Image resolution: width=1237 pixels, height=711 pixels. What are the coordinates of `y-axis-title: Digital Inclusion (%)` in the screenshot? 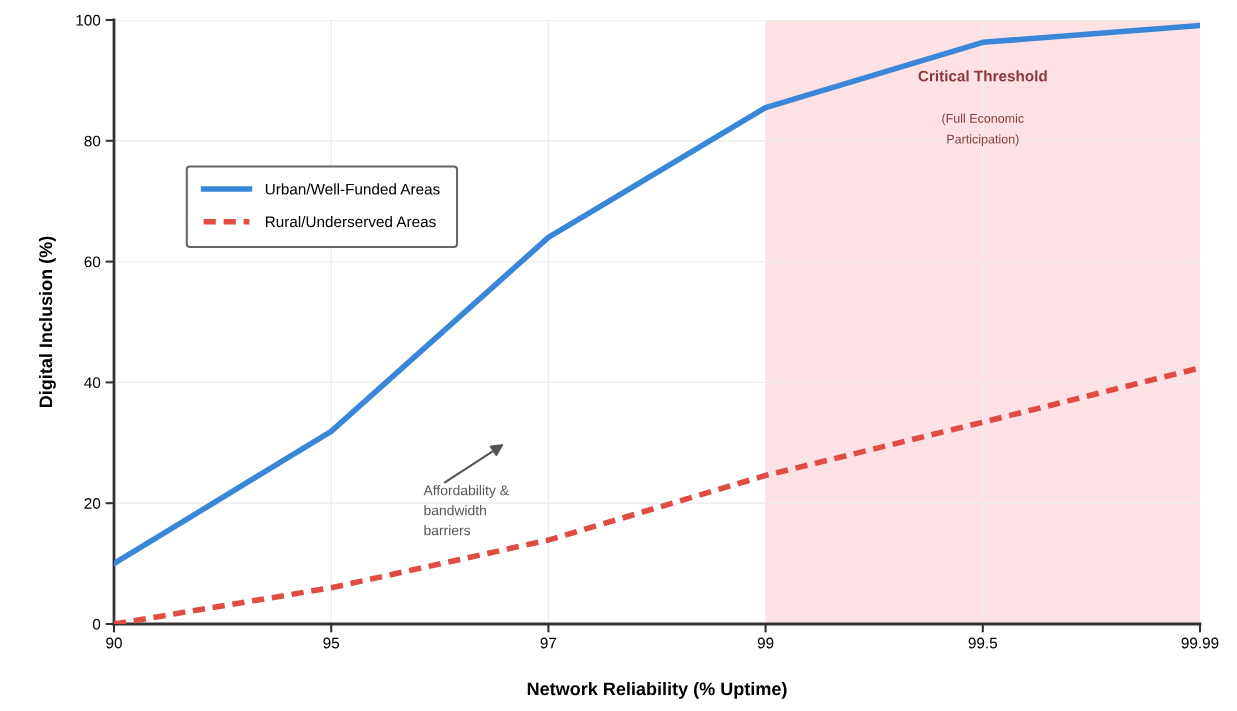 It's located at (47, 322).